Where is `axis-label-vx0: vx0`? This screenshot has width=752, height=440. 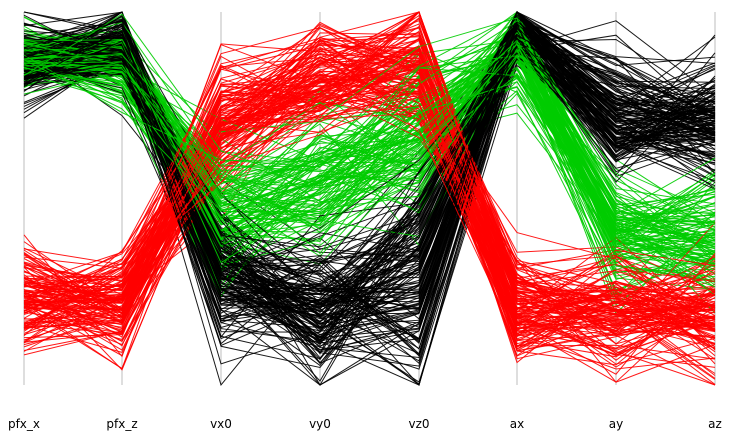 axis-label-vx0: vx0 is located at coordinates (221, 424).